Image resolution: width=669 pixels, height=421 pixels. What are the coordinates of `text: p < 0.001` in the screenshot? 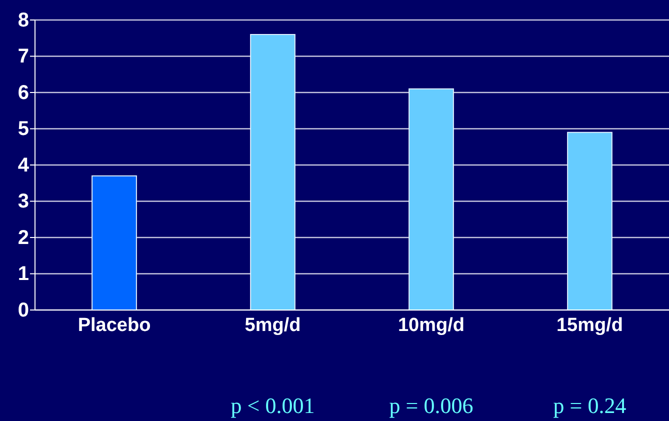 It's located at (272, 405).